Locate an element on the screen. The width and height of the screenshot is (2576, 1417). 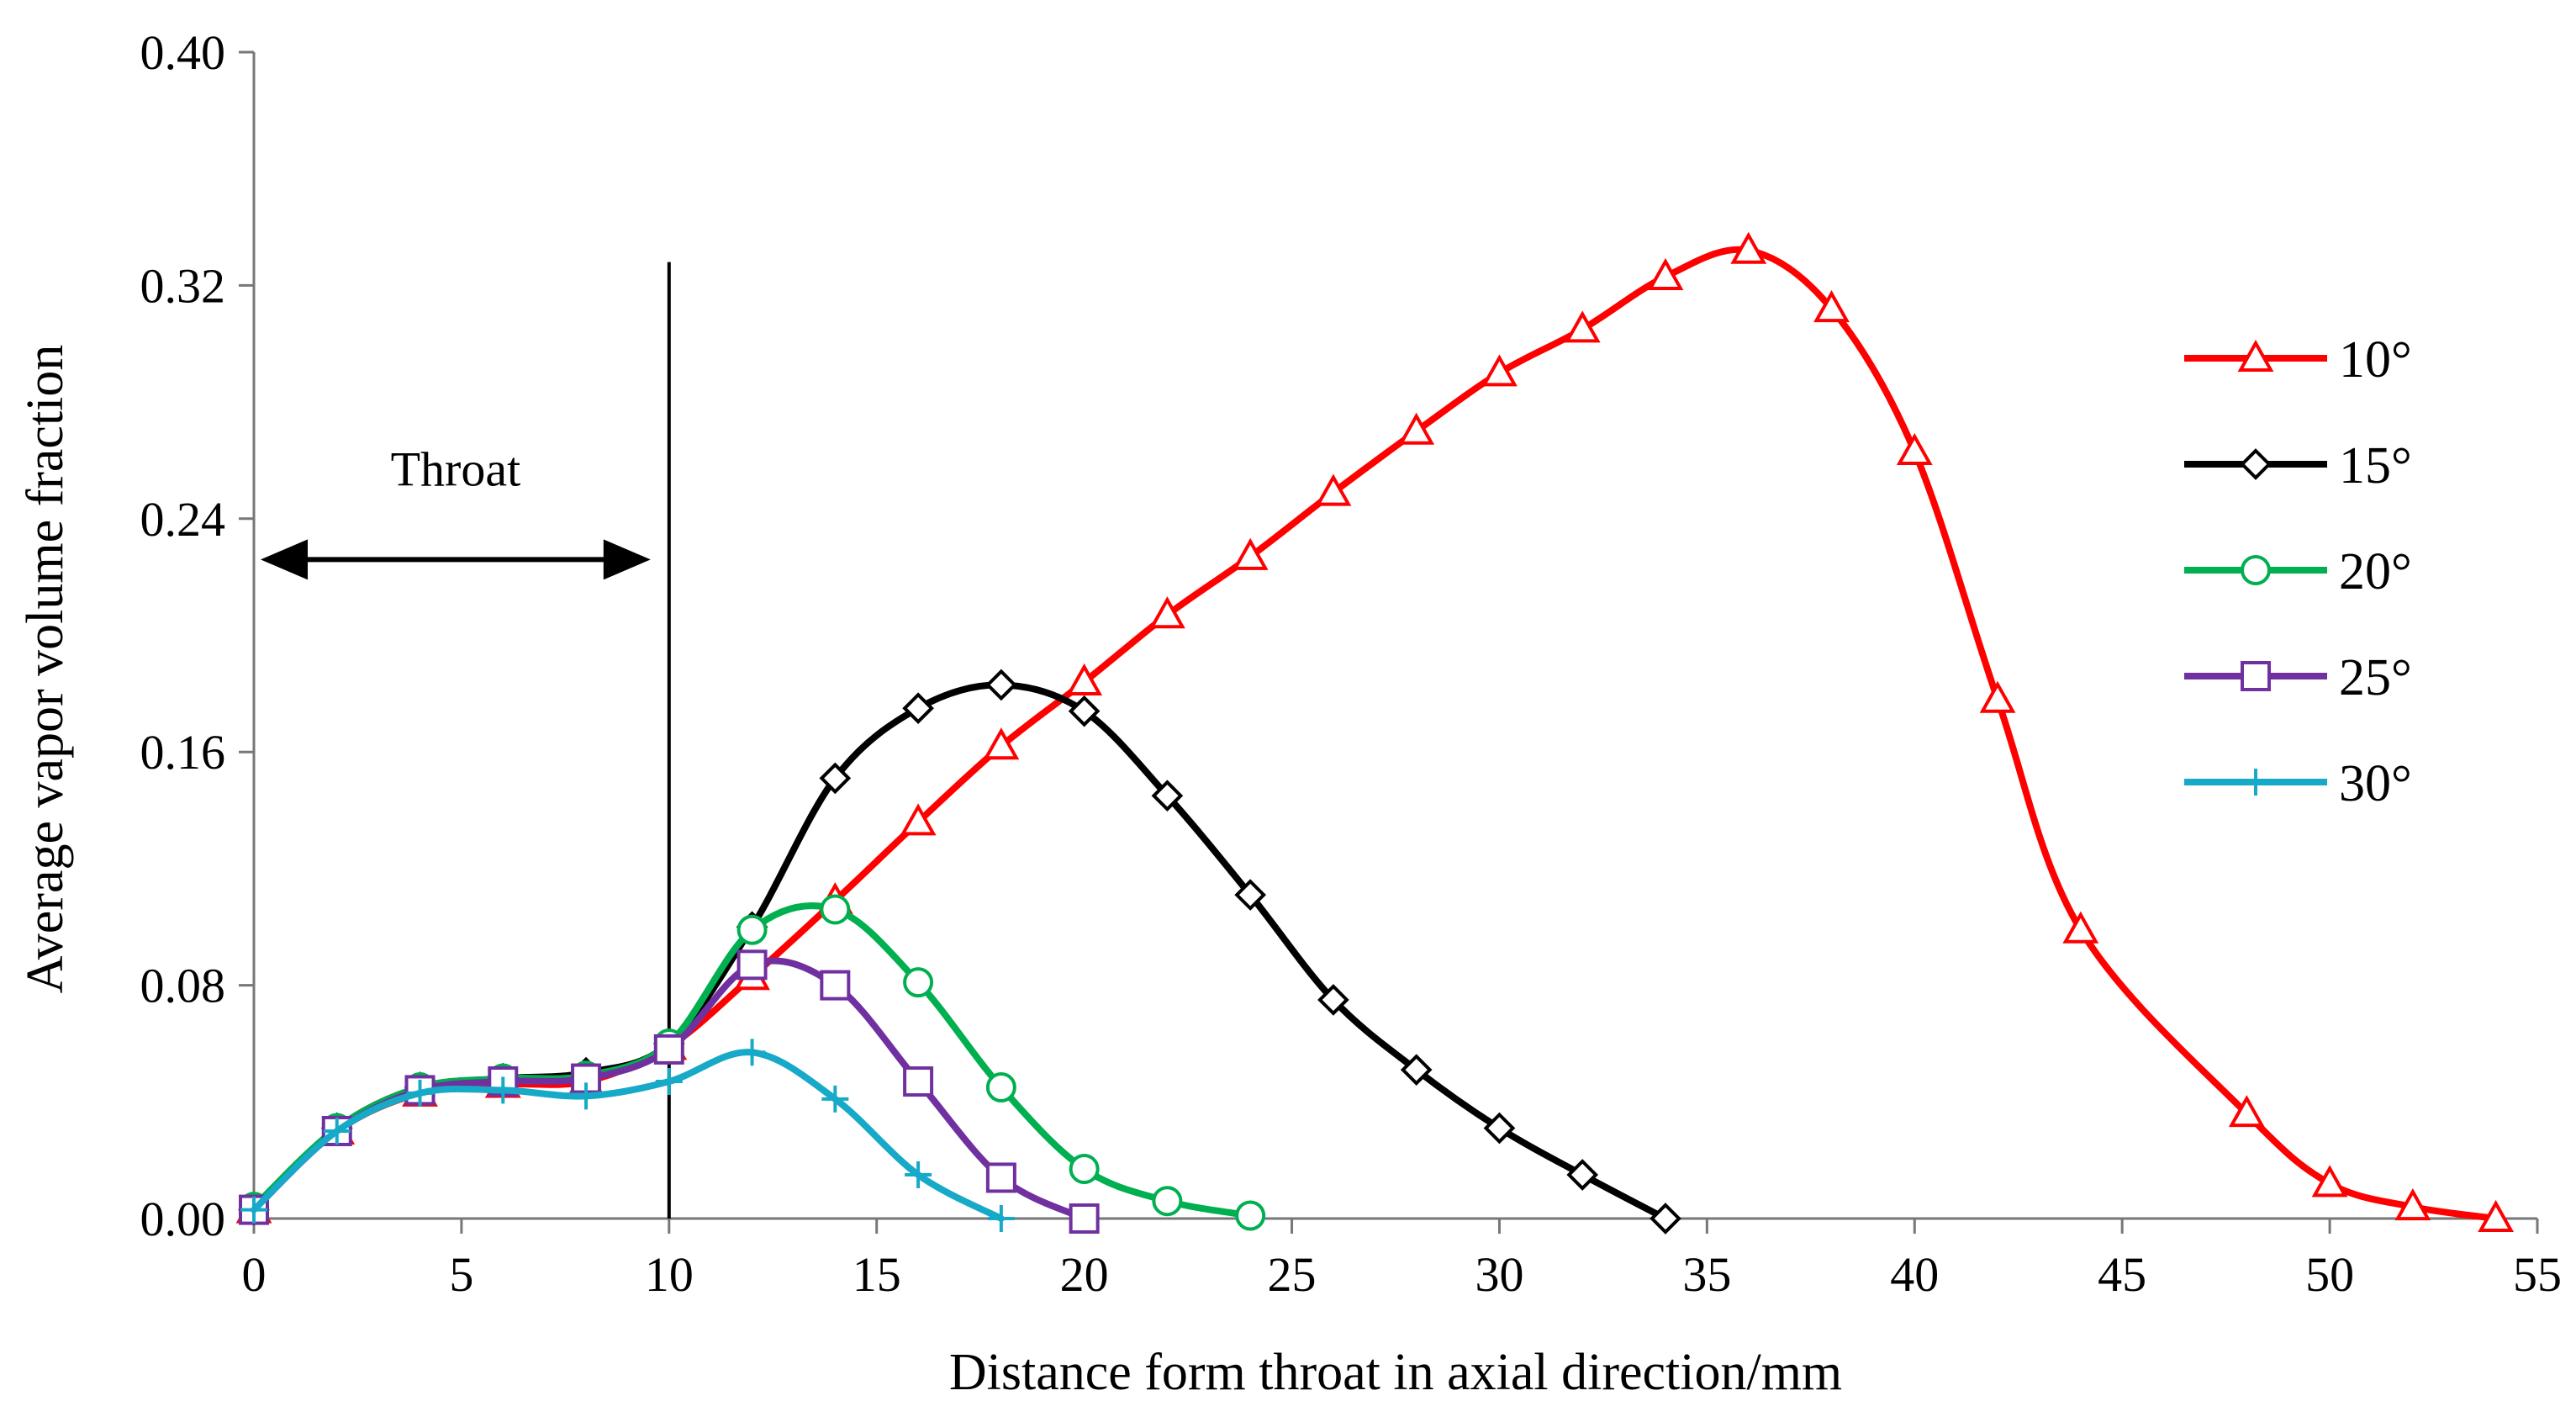
y-tick-label: 0.24 is located at coordinates (183, 519).